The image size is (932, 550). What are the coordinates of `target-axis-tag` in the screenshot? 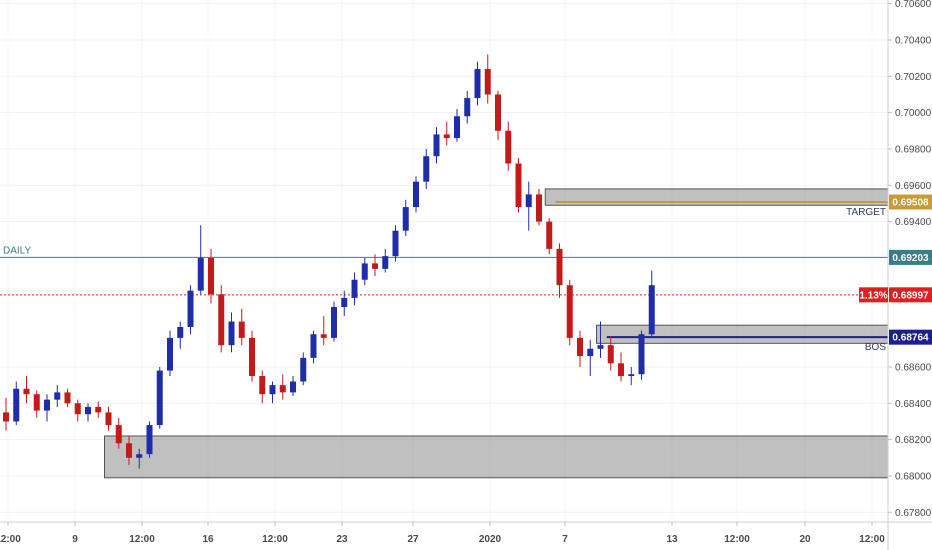 It's located at (910, 202).